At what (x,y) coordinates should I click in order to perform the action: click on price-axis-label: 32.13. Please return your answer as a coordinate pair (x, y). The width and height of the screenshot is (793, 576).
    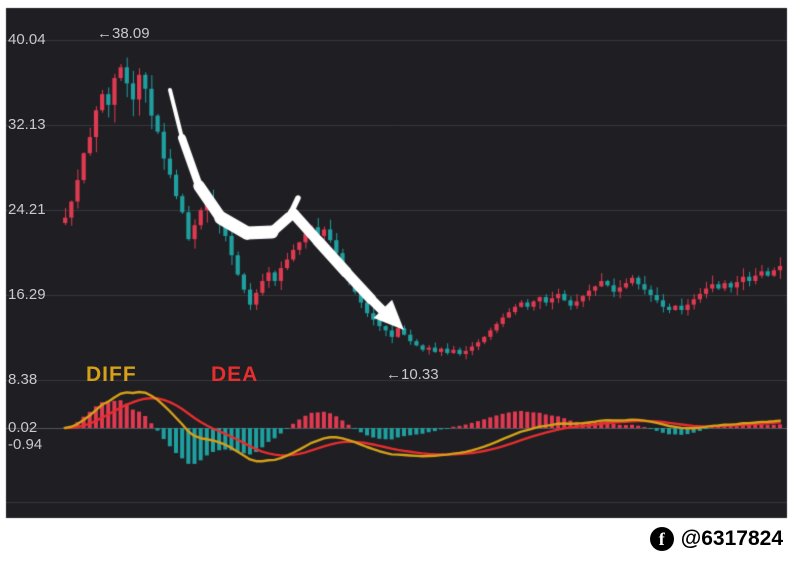
    Looking at the image, I should click on (27, 124).